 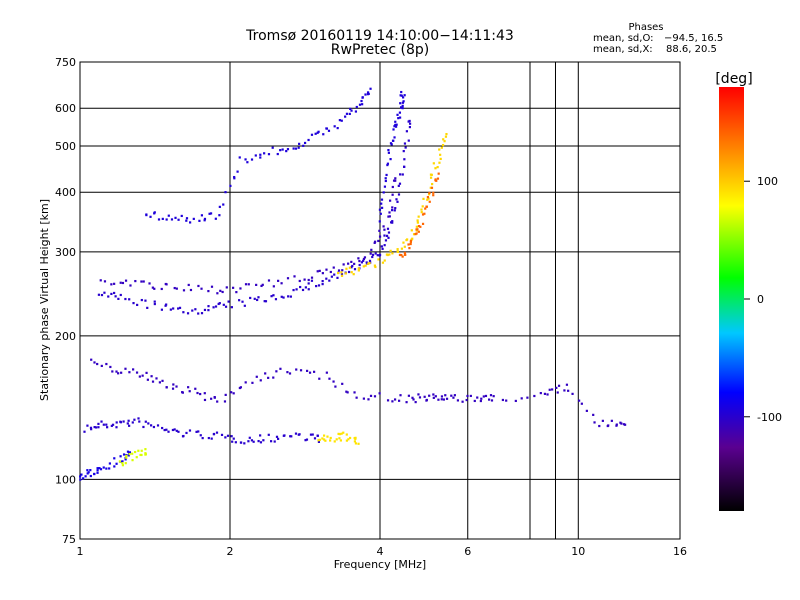 What do you see at coordinates (767, 181) in the screenshot?
I see `colorbar-tick-label: 100` at bounding box center [767, 181].